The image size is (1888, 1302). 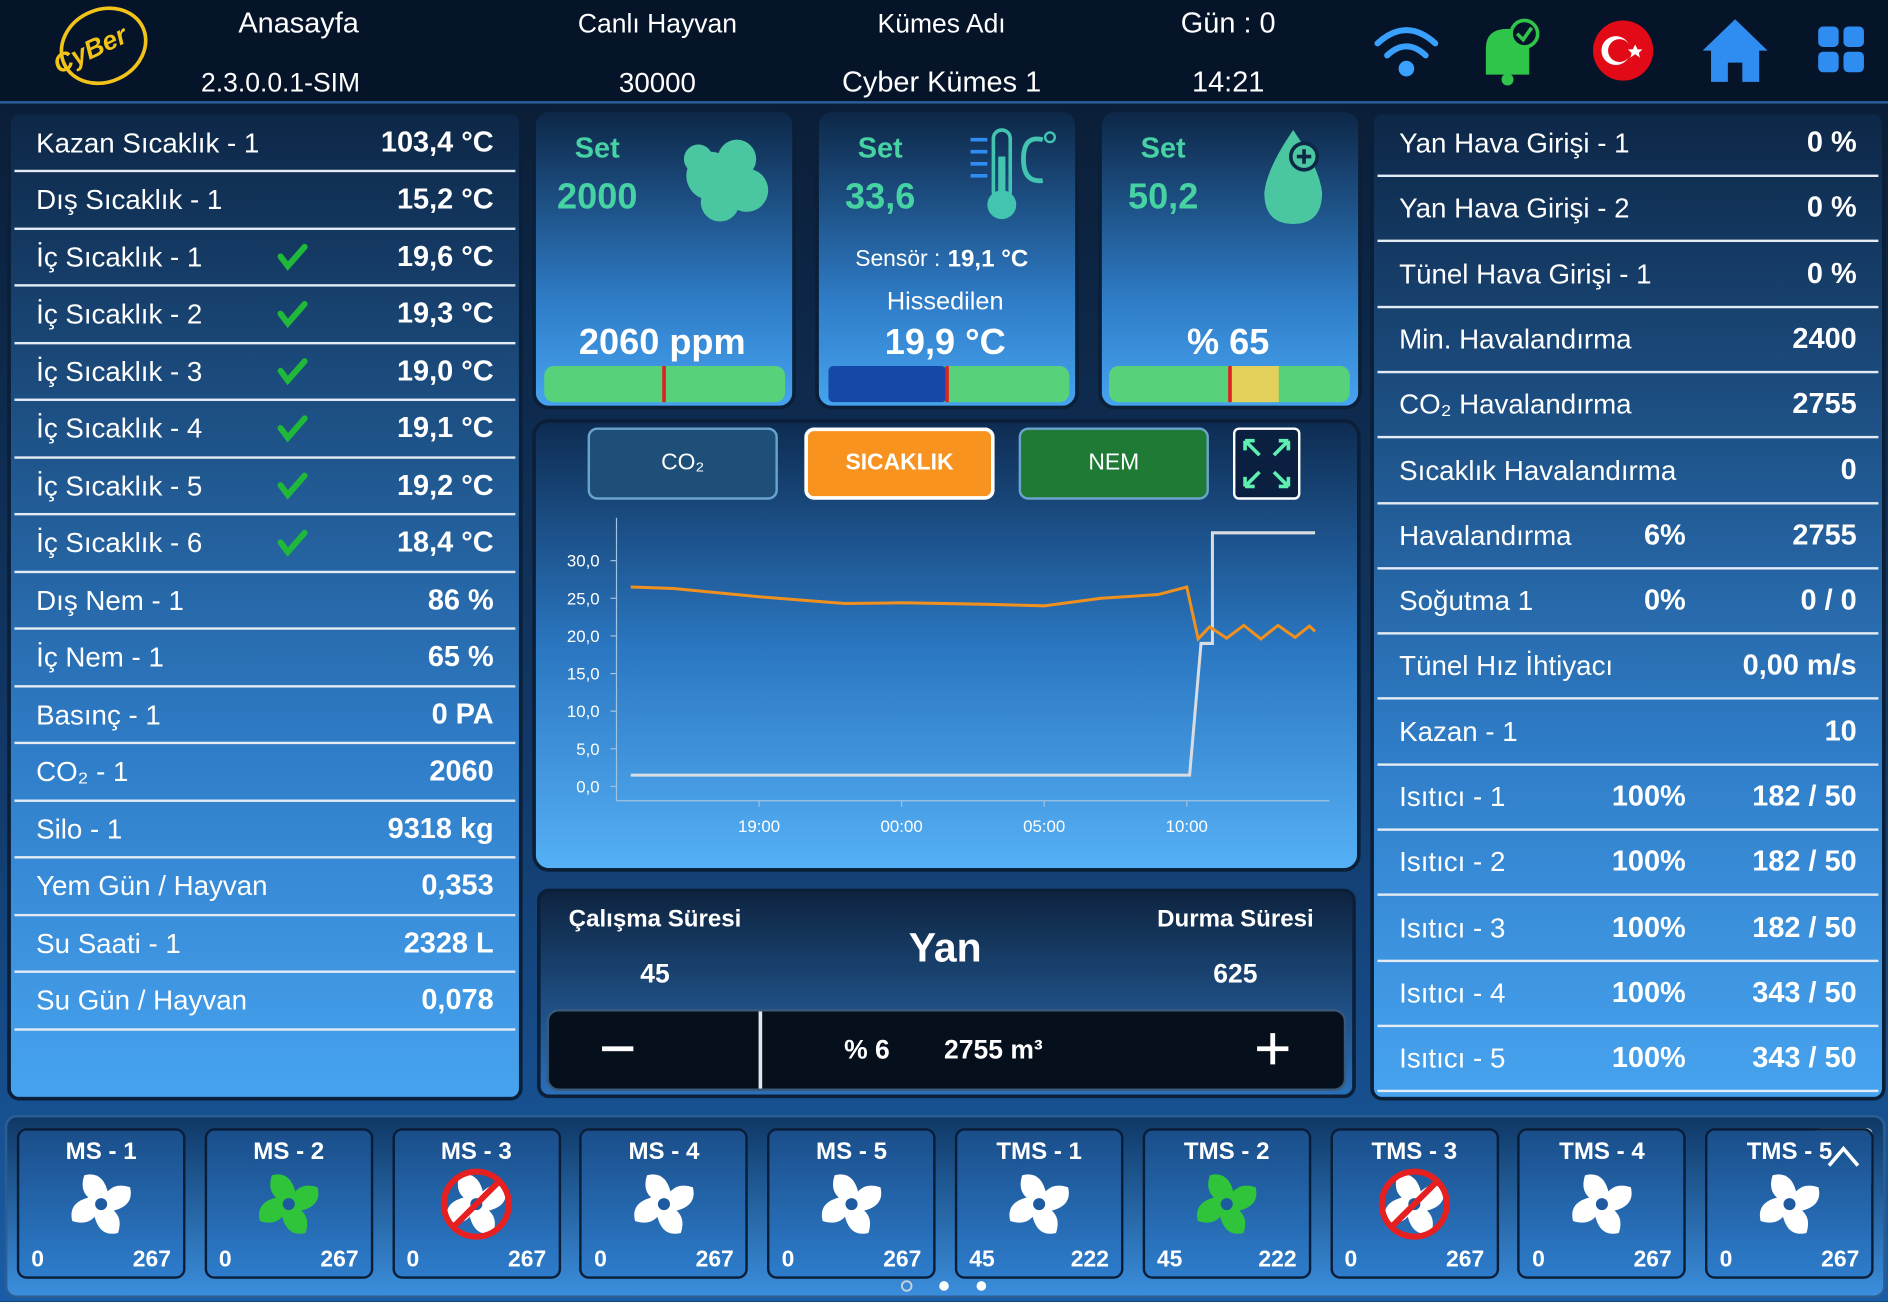 What do you see at coordinates (655, 919) in the screenshot?
I see `run-label: Çalışma Süresi` at bounding box center [655, 919].